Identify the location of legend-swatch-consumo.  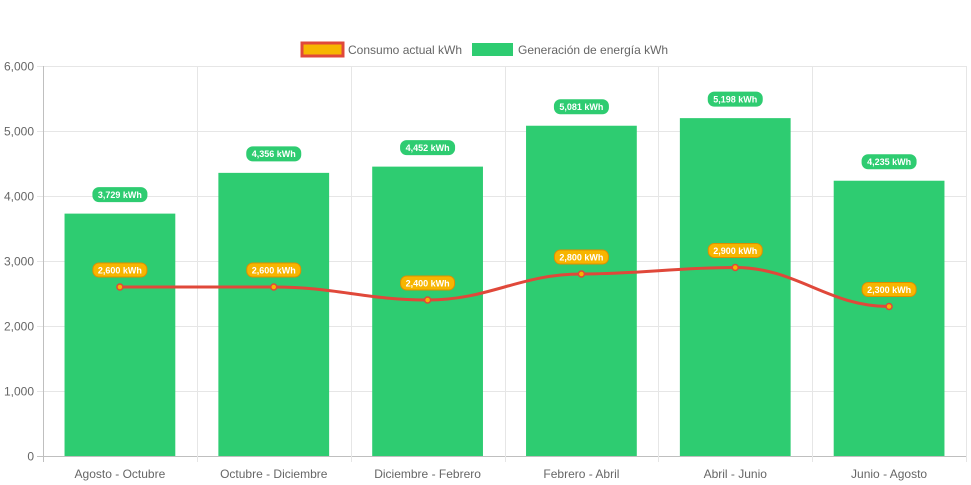
(322, 49).